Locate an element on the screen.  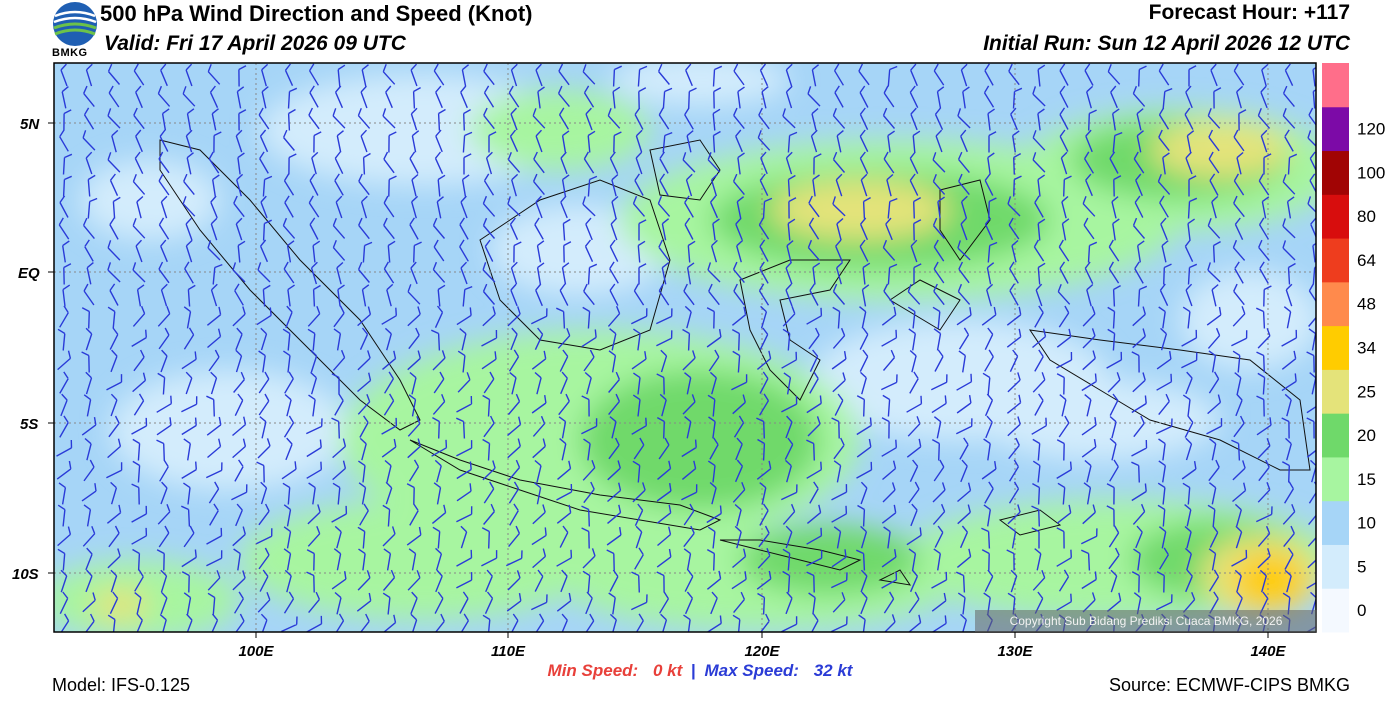
valid-time: Valid: Fri 17 April 2026 09 UTC is located at coordinates (255, 43).